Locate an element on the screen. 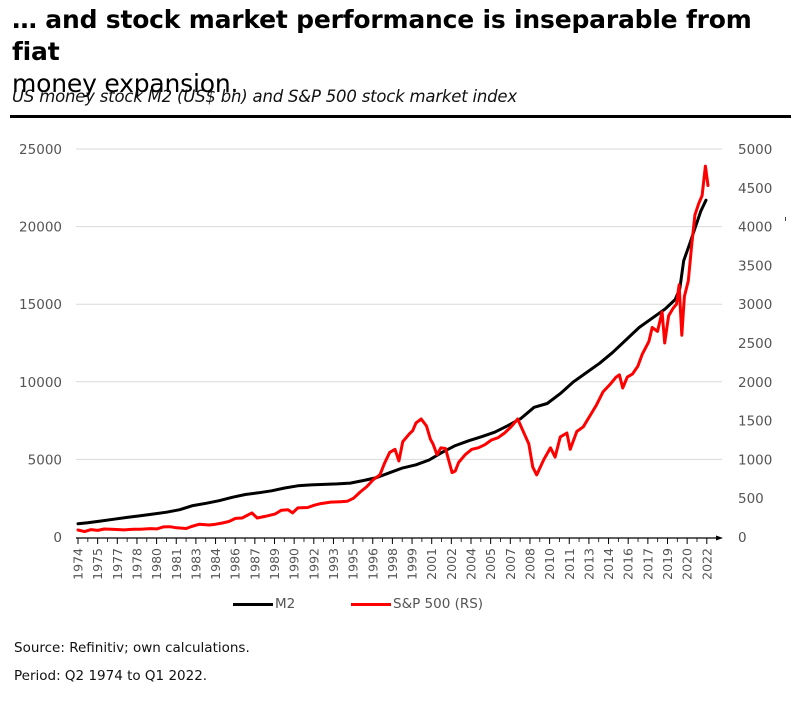  x-axis-arrow is located at coordinates (719, 538).